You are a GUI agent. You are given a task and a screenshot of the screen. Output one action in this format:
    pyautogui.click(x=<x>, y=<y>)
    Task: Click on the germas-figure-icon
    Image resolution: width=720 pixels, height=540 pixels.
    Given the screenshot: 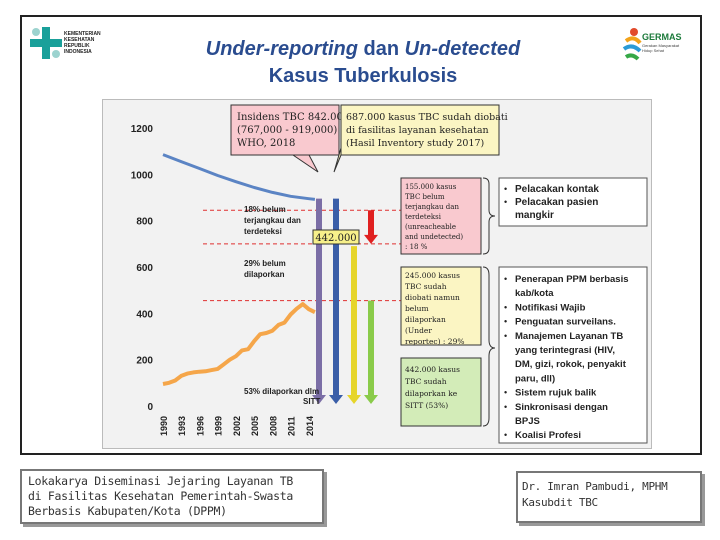 What is the action you would take?
    pyautogui.click(x=632, y=44)
    